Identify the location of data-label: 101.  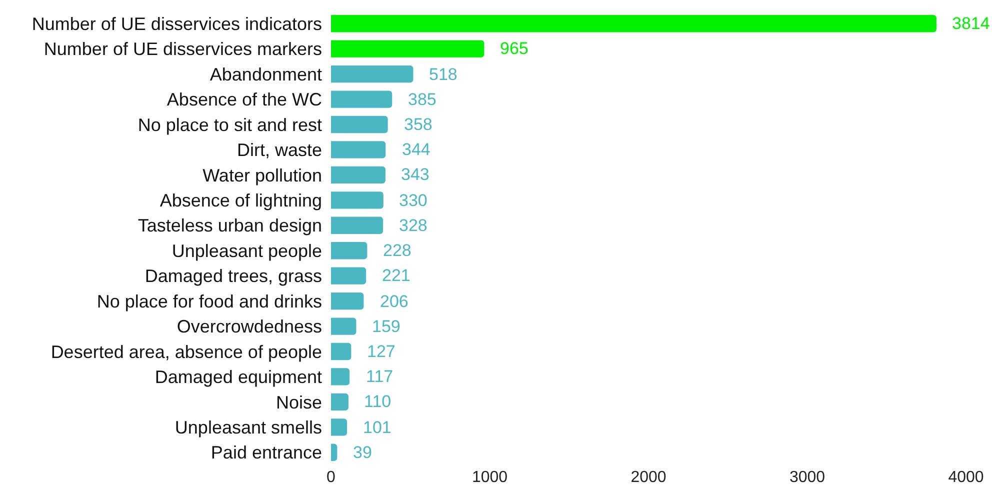
(377, 427).